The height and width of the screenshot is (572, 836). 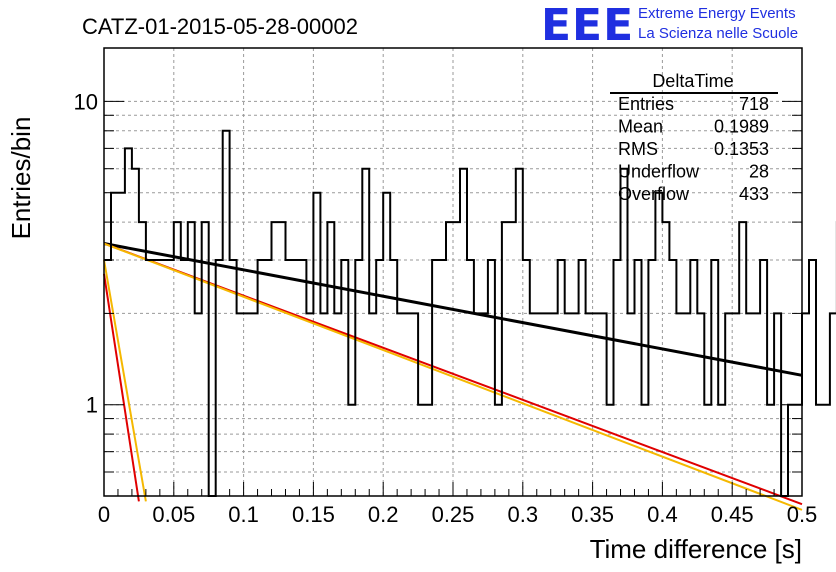 I want to click on x-tick-label: 0.2, so click(x=383, y=514).